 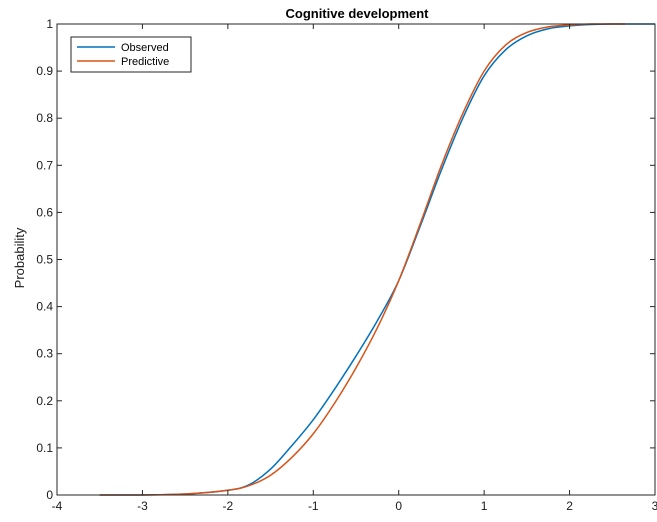 I want to click on x-tick-label: 0, so click(x=398, y=506).